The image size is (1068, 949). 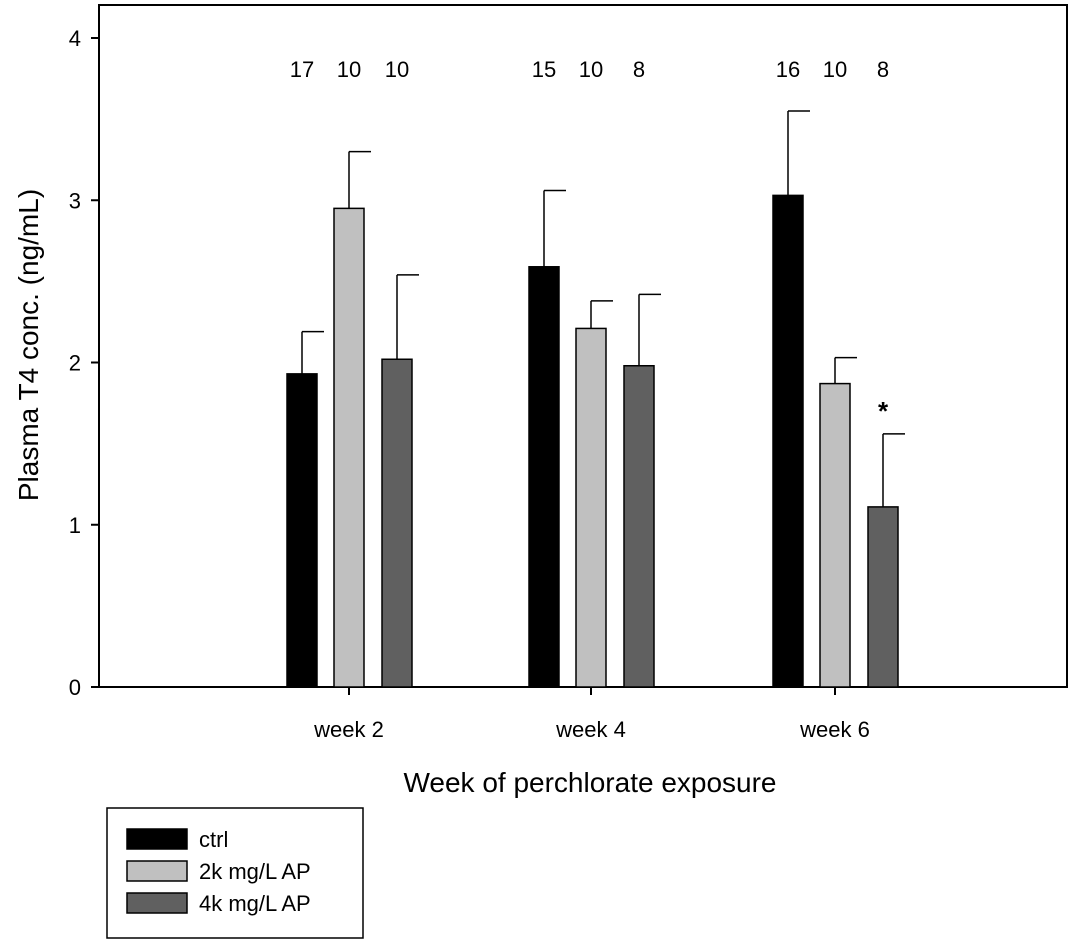 I want to click on y-tick-label: 0, so click(x=75, y=687).